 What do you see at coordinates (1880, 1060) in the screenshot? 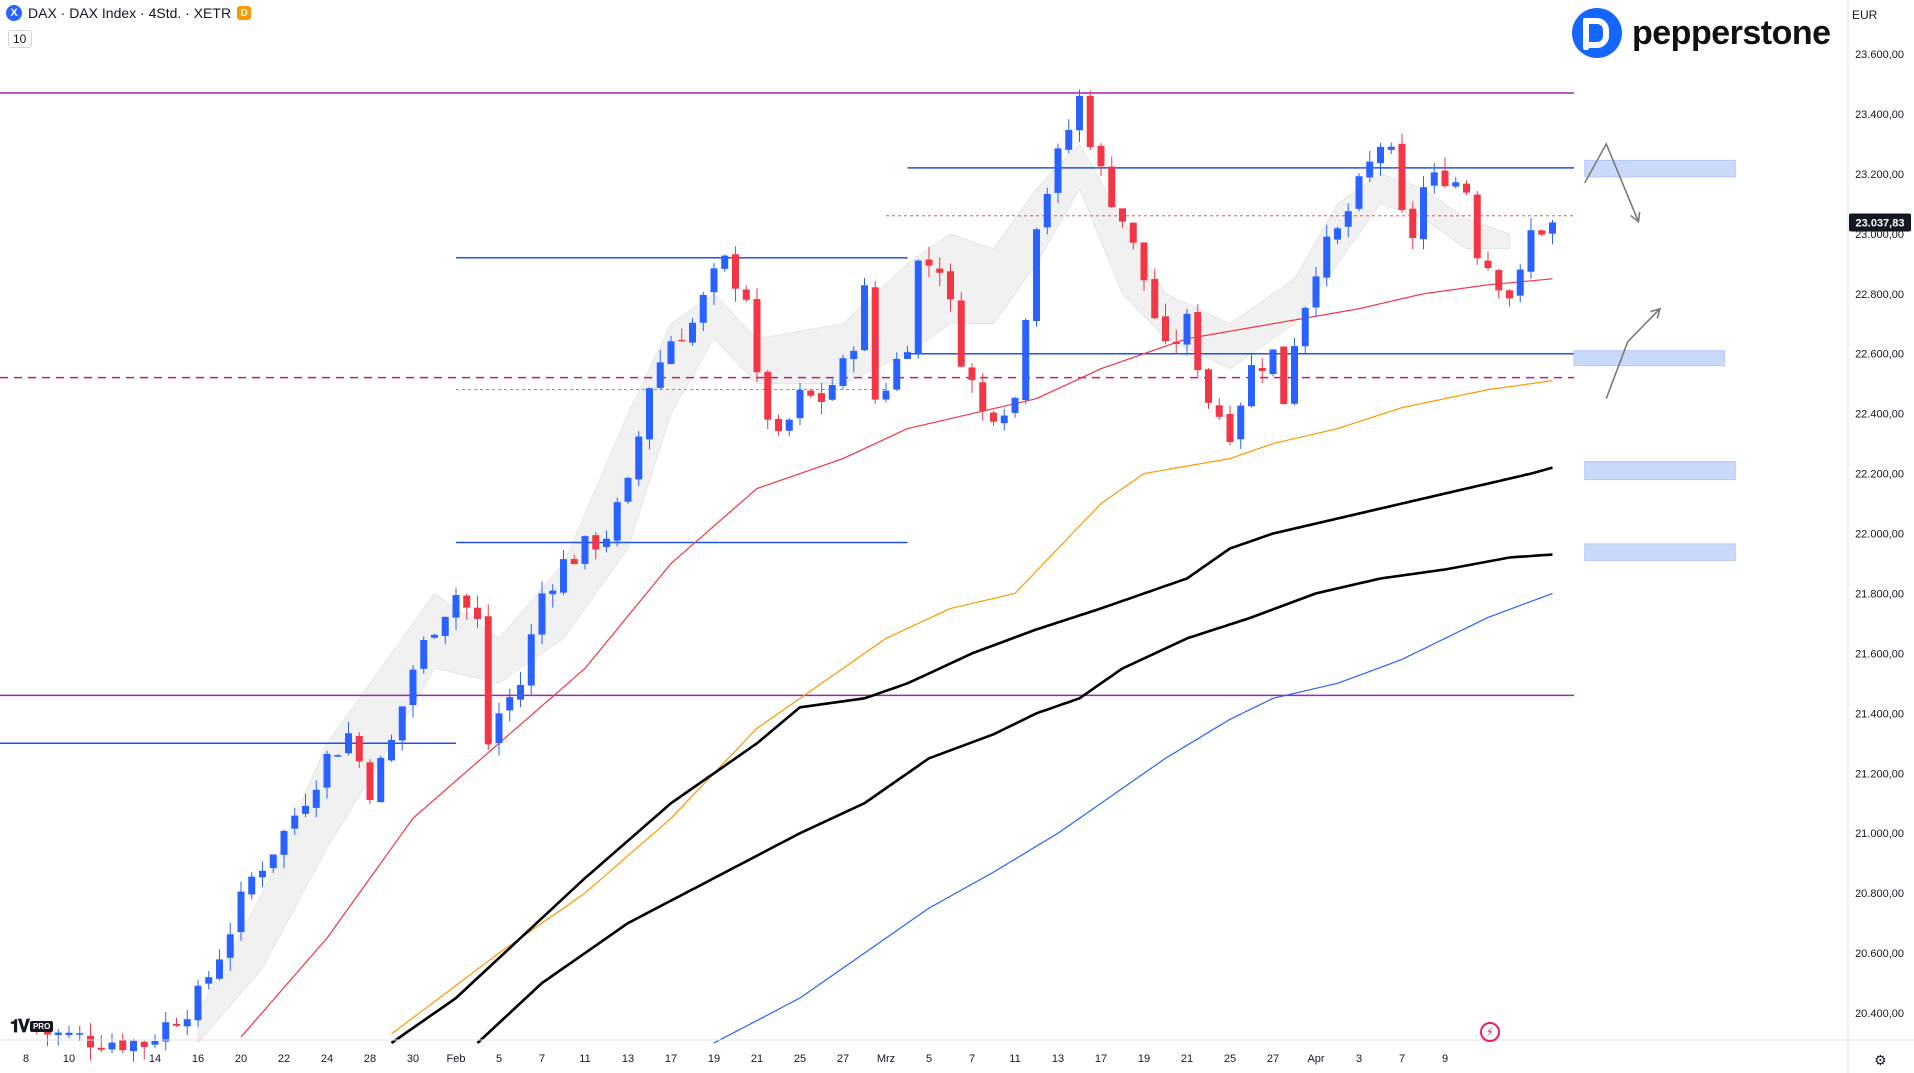
I see `gear-icon: ⚙` at bounding box center [1880, 1060].